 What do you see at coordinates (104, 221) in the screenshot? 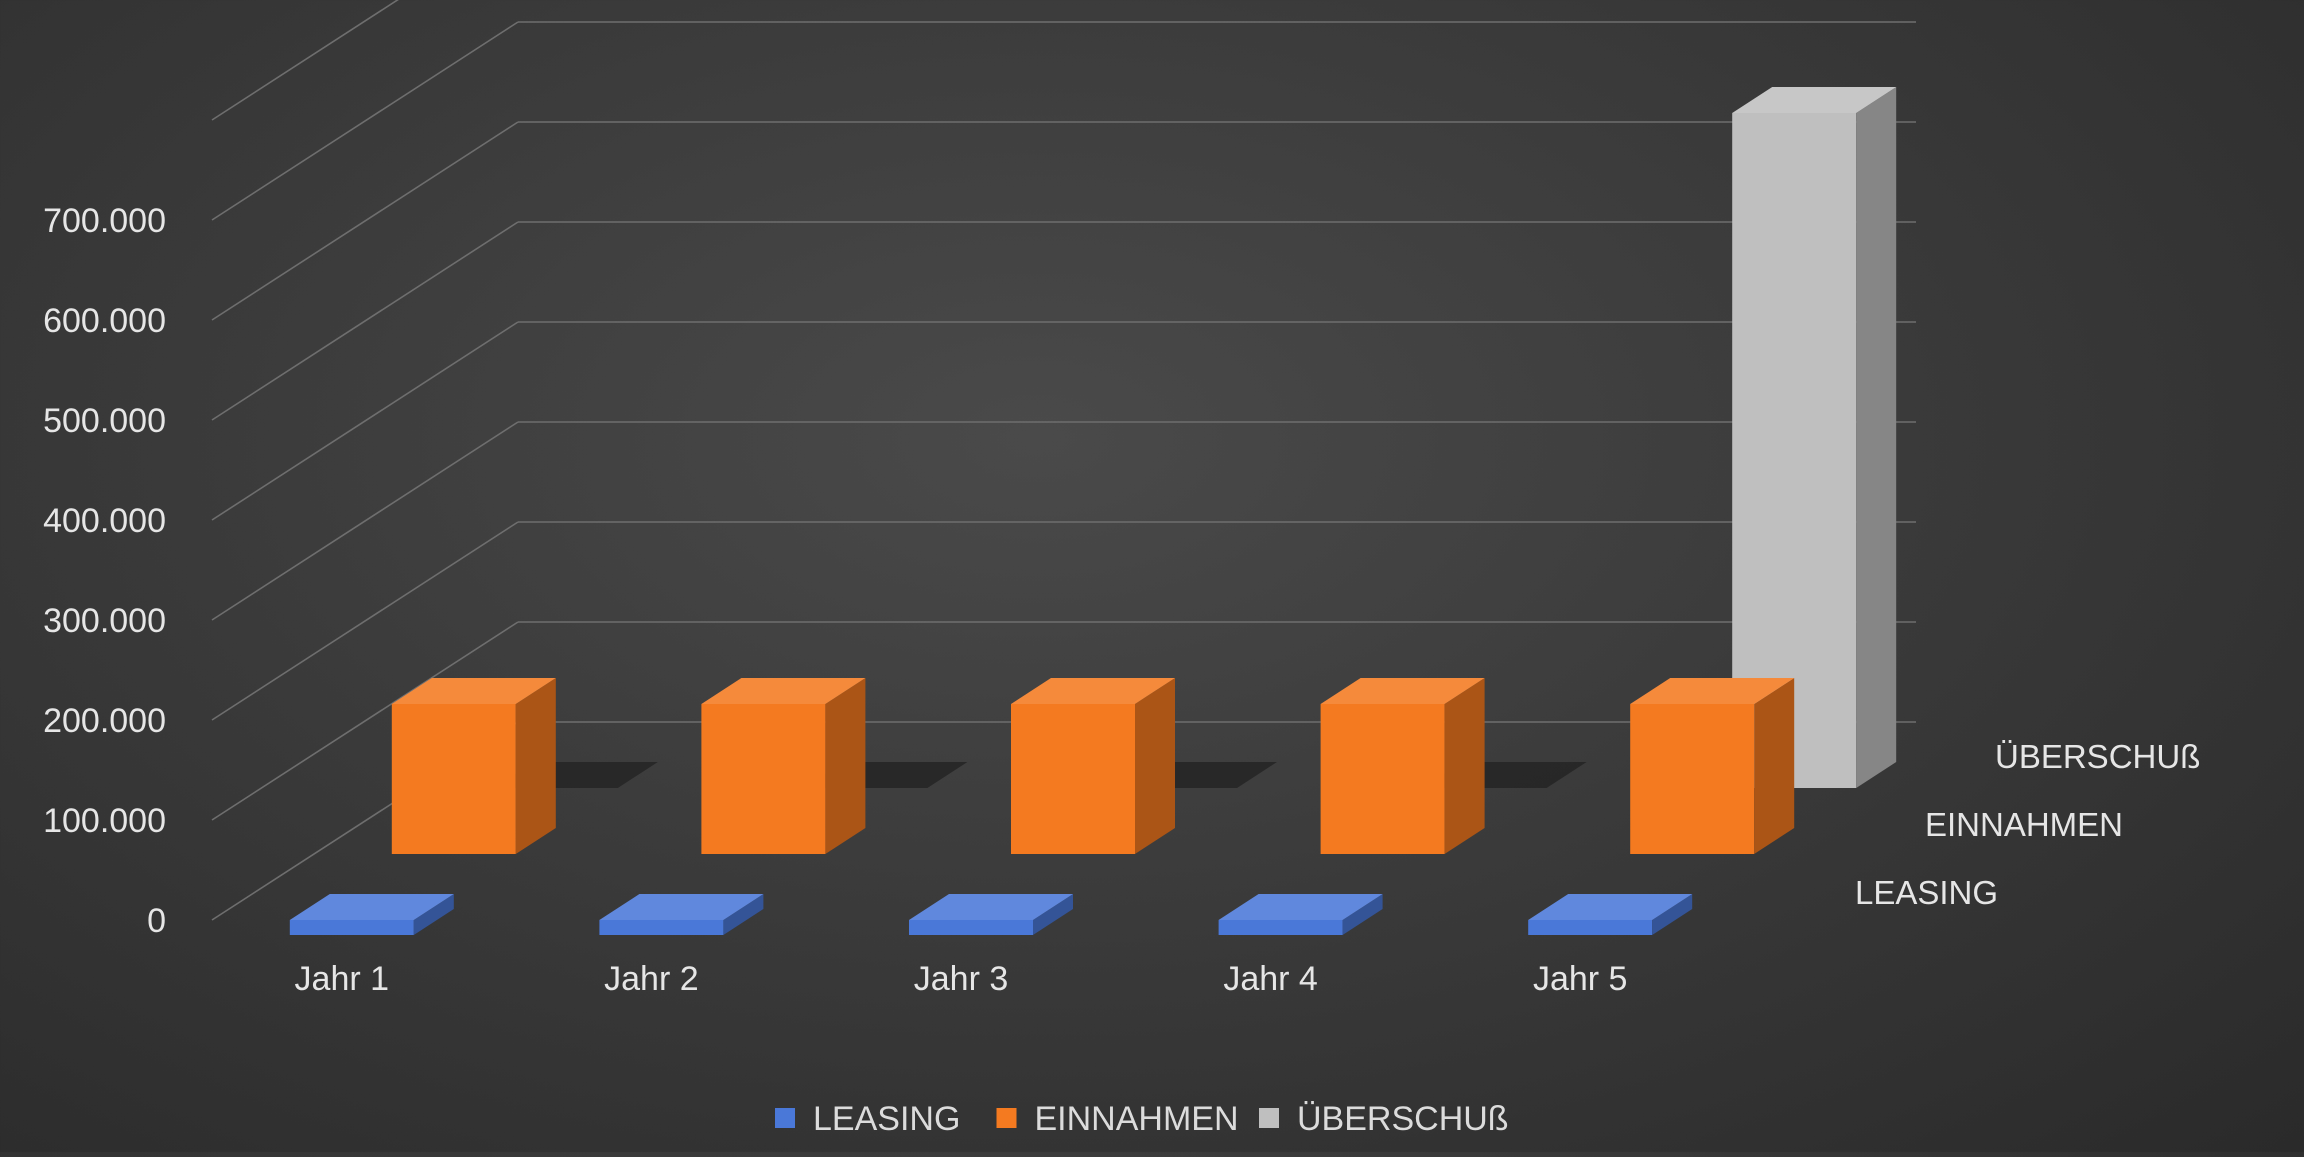
I see `y-tick-label: 700.000` at bounding box center [104, 221].